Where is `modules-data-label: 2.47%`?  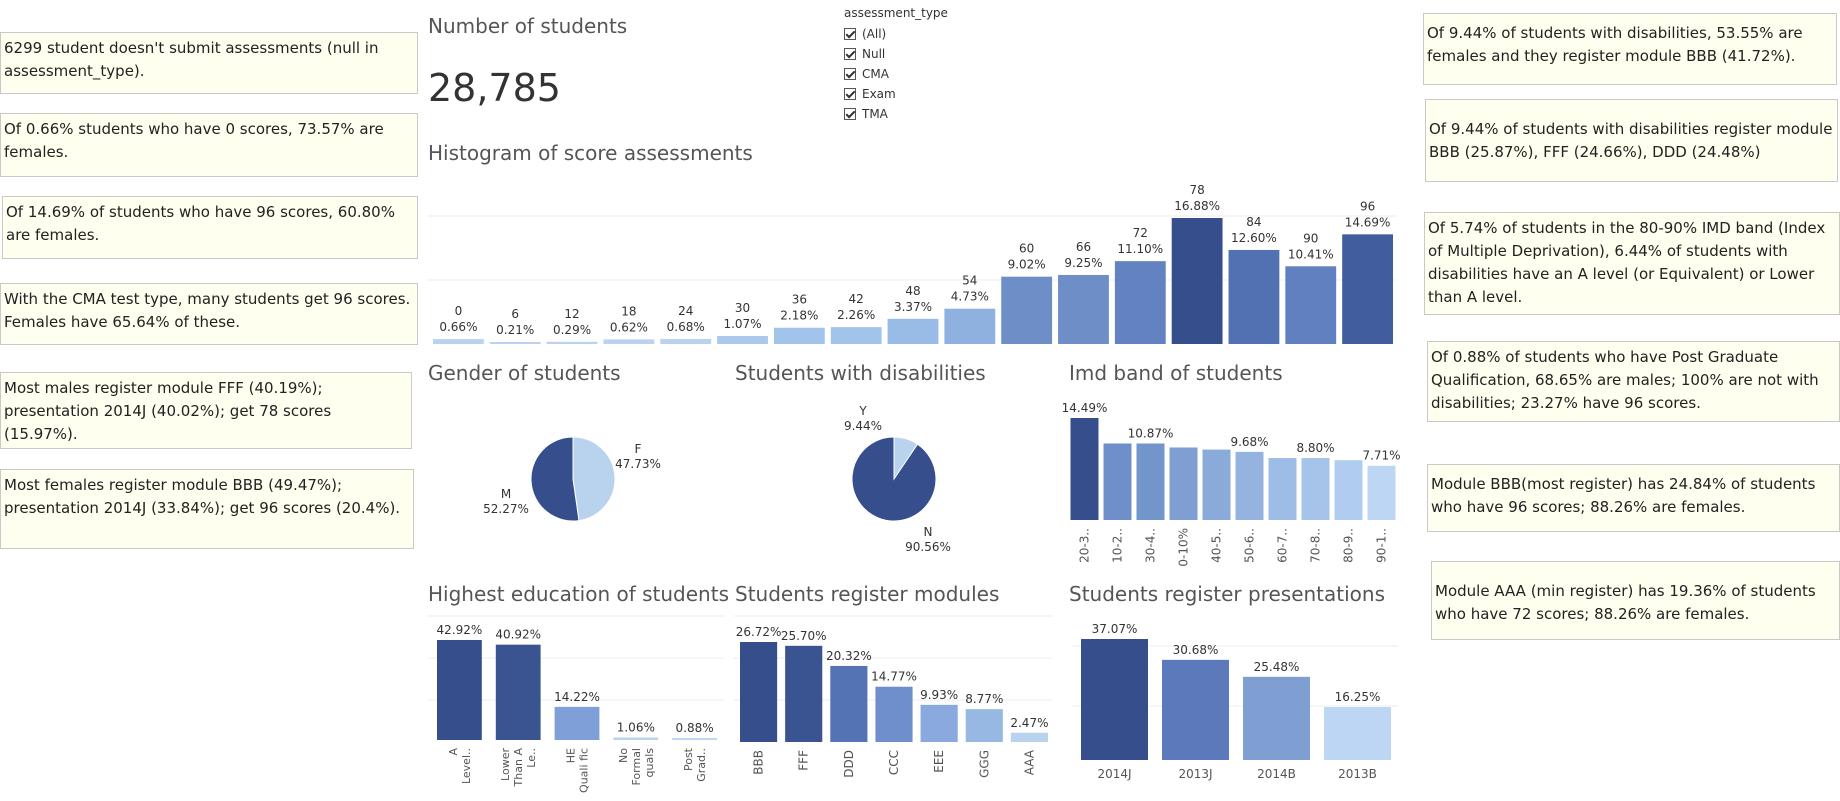 modules-data-label: 2.47% is located at coordinates (1029, 723).